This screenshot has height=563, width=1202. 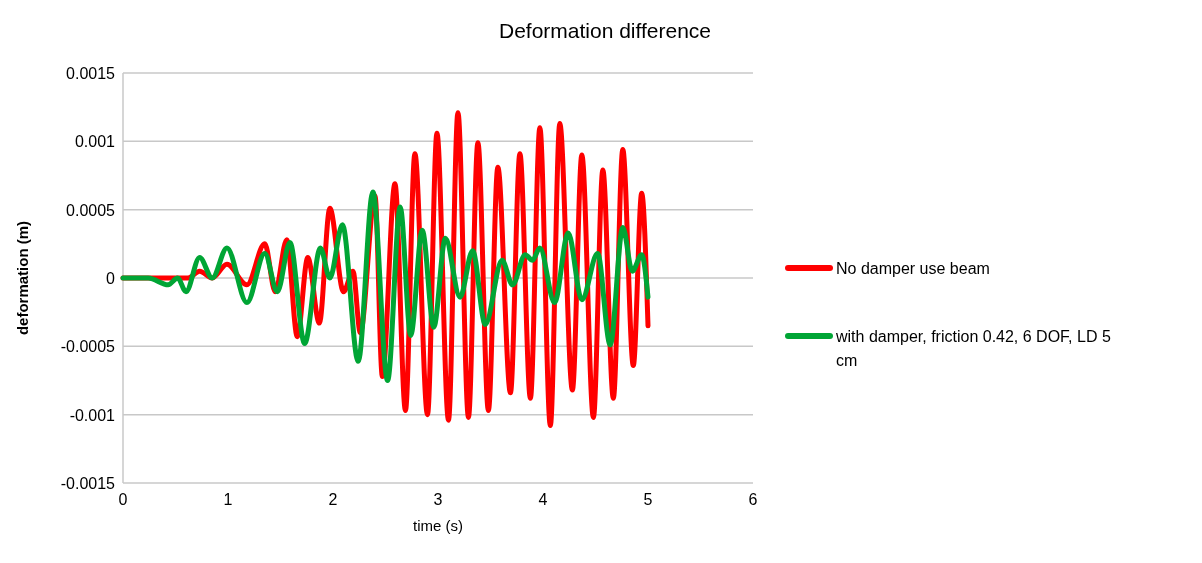 What do you see at coordinates (438, 499) in the screenshot?
I see `x-tick-label: 3` at bounding box center [438, 499].